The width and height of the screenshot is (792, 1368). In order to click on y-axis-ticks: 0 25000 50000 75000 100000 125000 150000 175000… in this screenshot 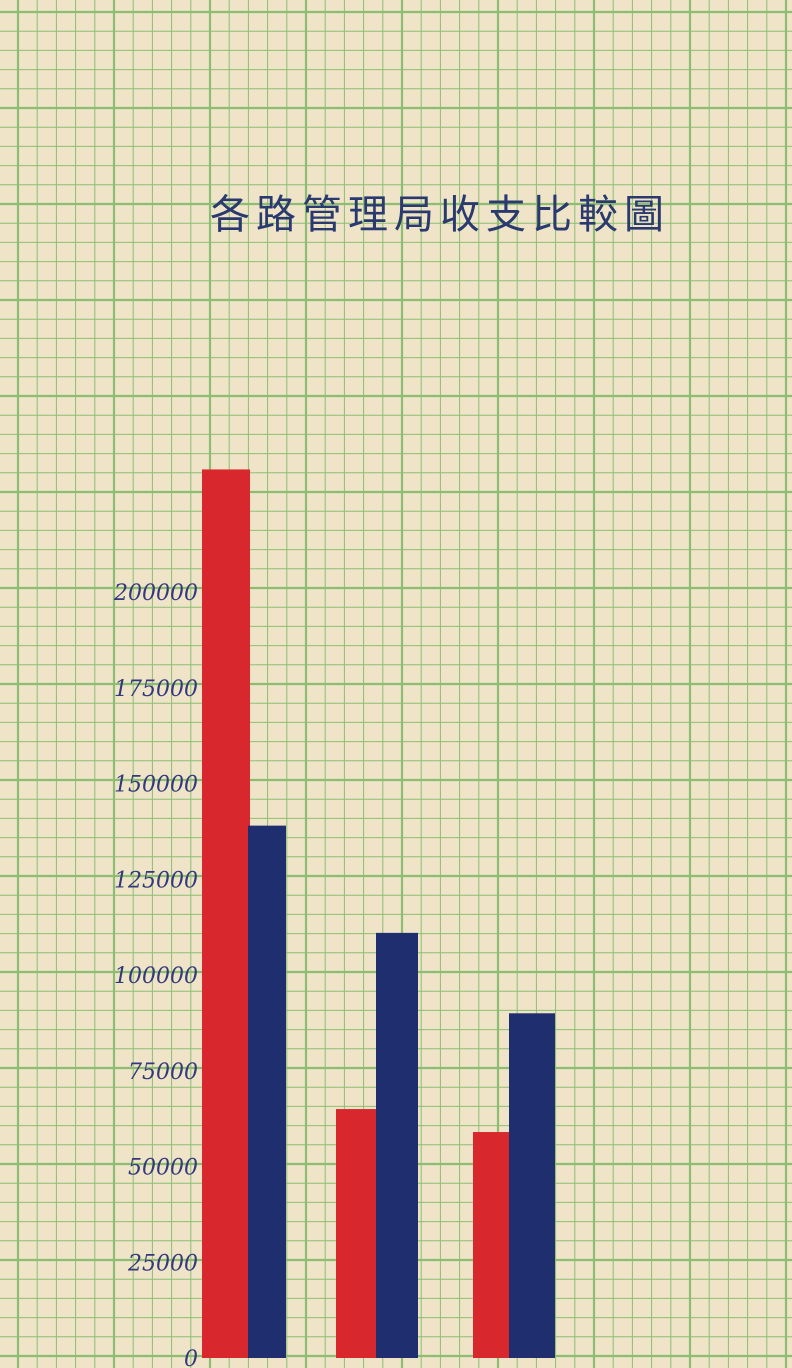, I will do `click(155, 974)`.